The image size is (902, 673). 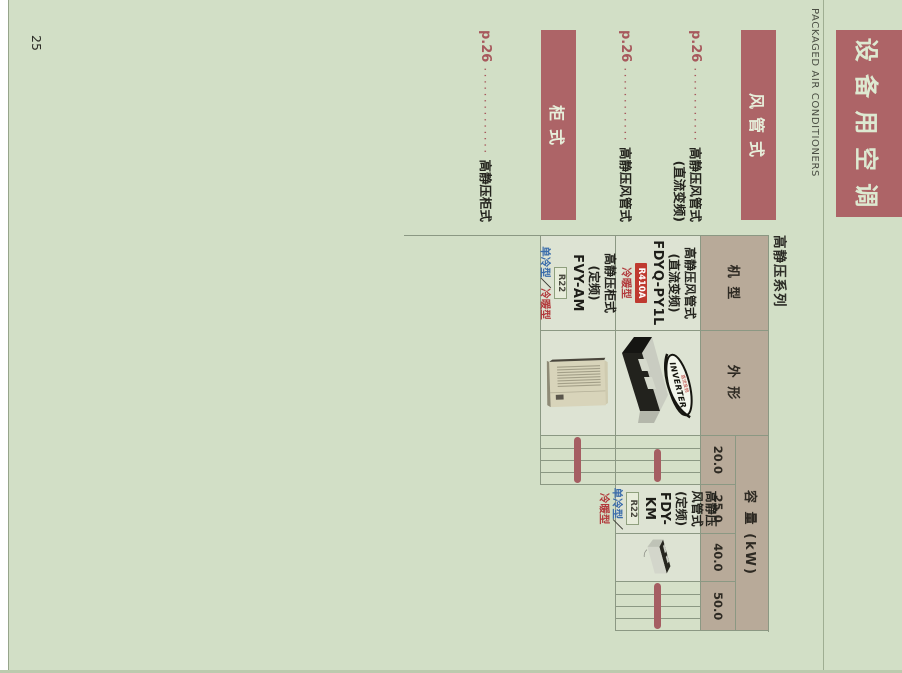 I want to click on cabinet-unit-drawing, so click(x=577, y=382).